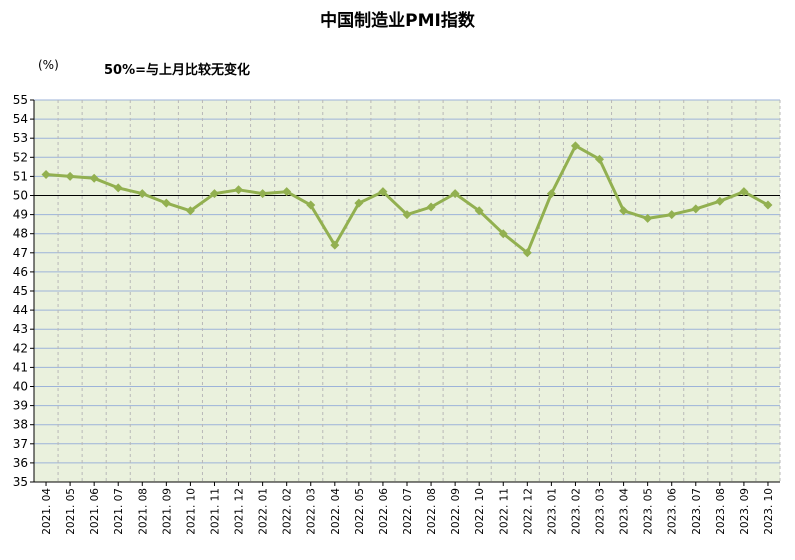  Describe the element at coordinates (20, 215) in the screenshot. I see `y-tick-label: 49` at that location.